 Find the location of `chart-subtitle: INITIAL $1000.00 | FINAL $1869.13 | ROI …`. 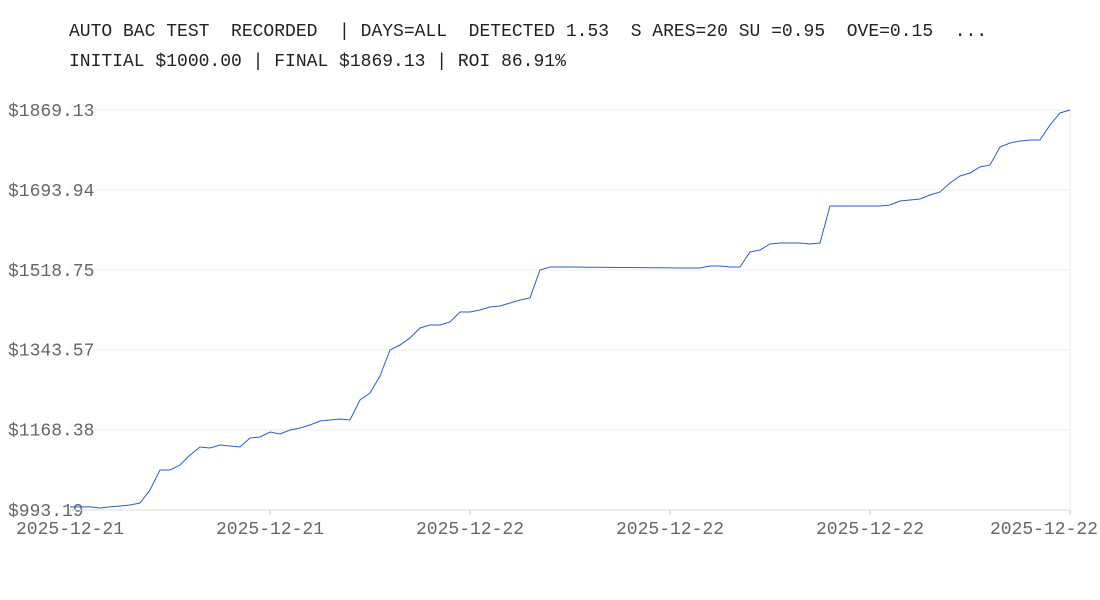

chart-subtitle: INITIAL $1000.00 | FINAL $1869.13 | ROI … is located at coordinates (317, 62).